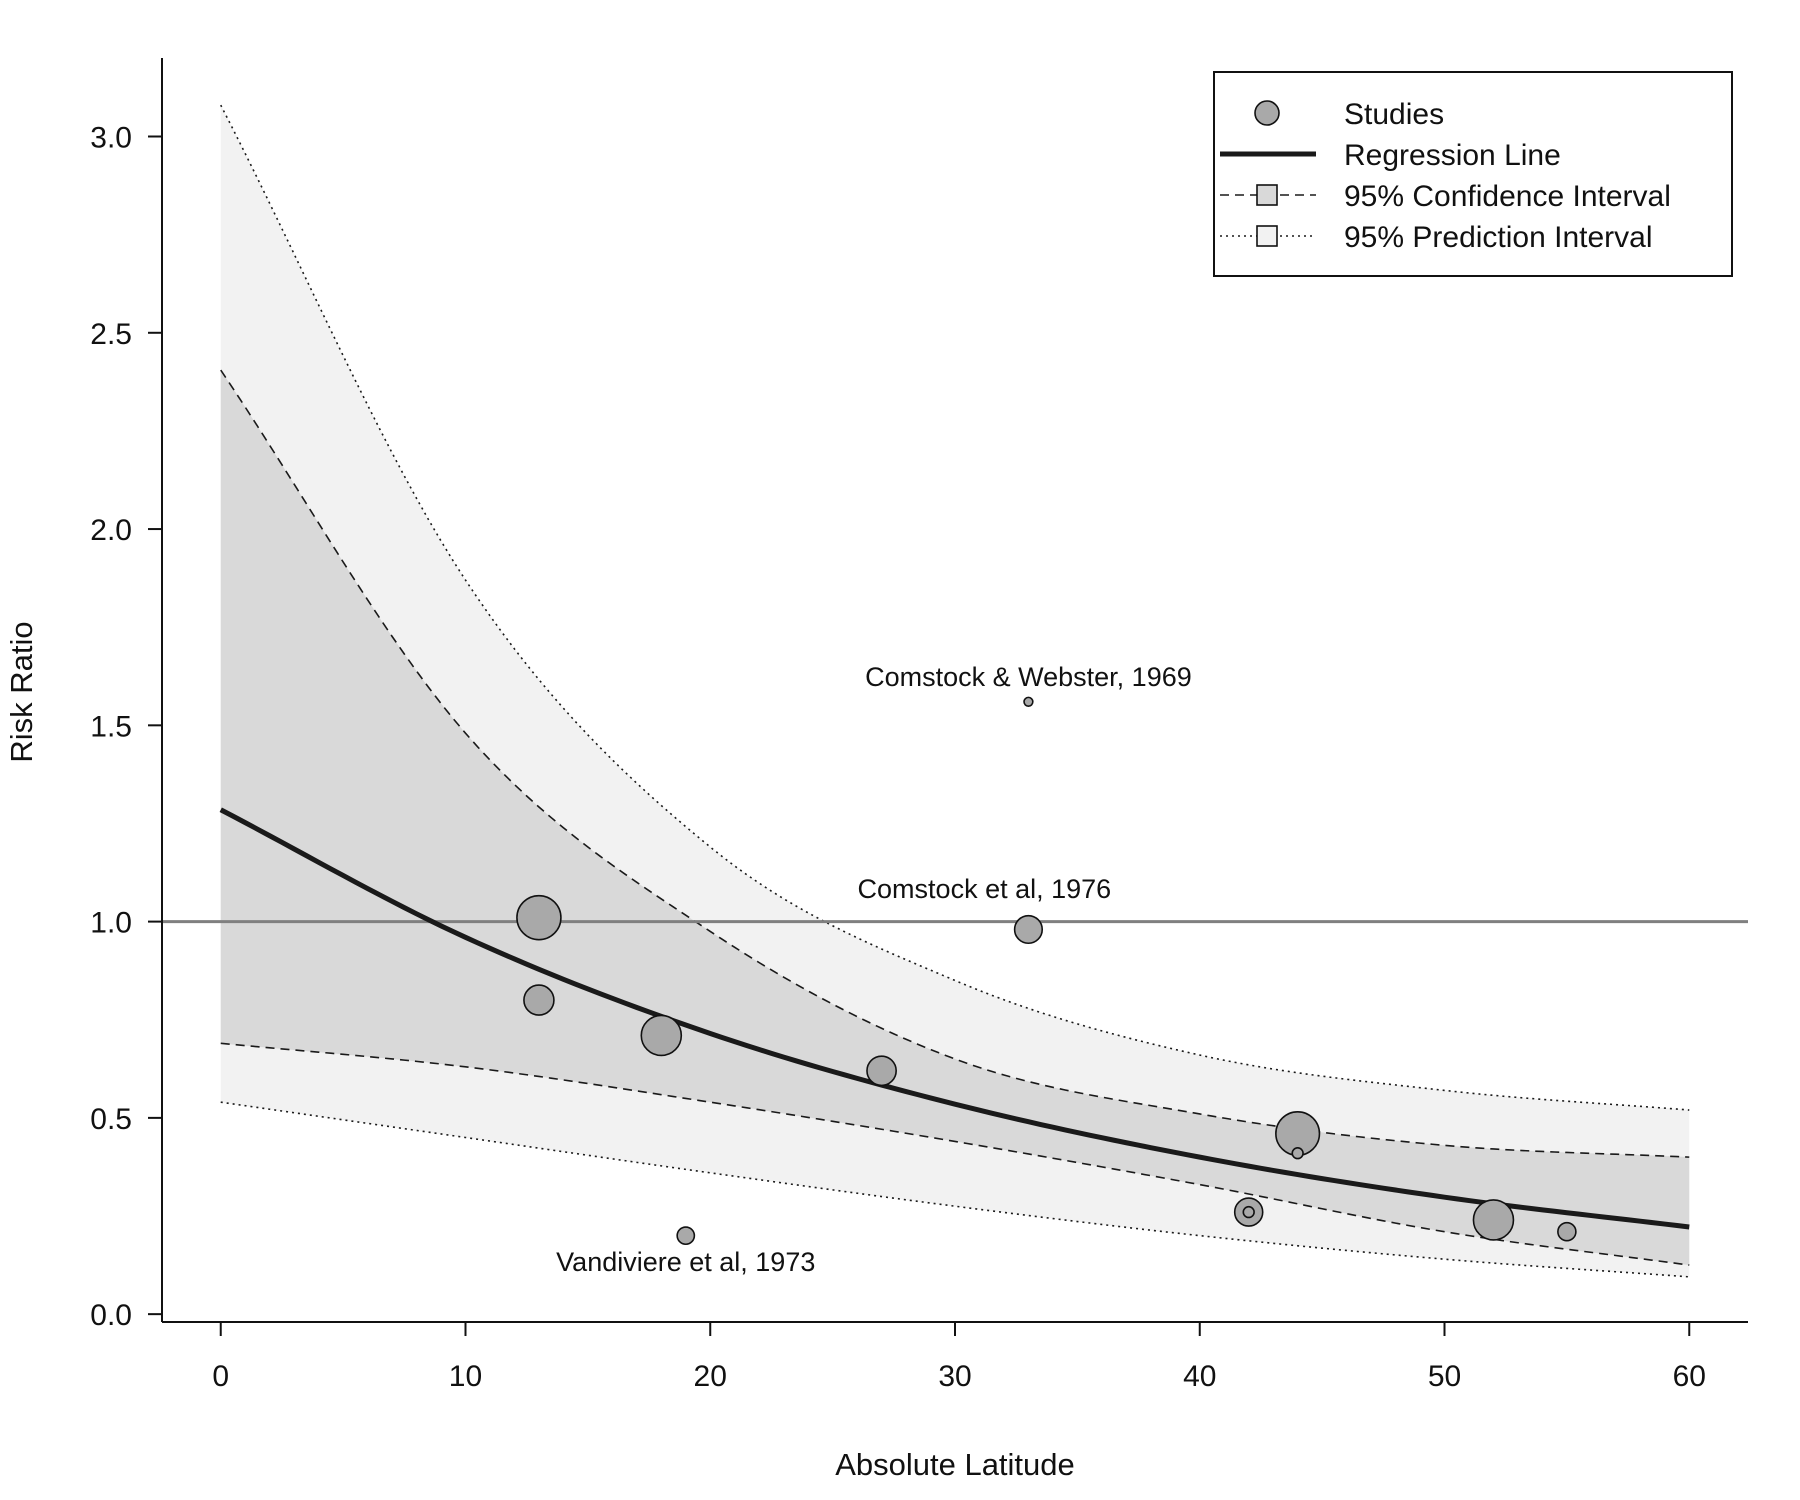  What do you see at coordinates (111, 1315) in the screenshot?
I see `y-tick-label: 0.0` at bounding box center [111, 1315].